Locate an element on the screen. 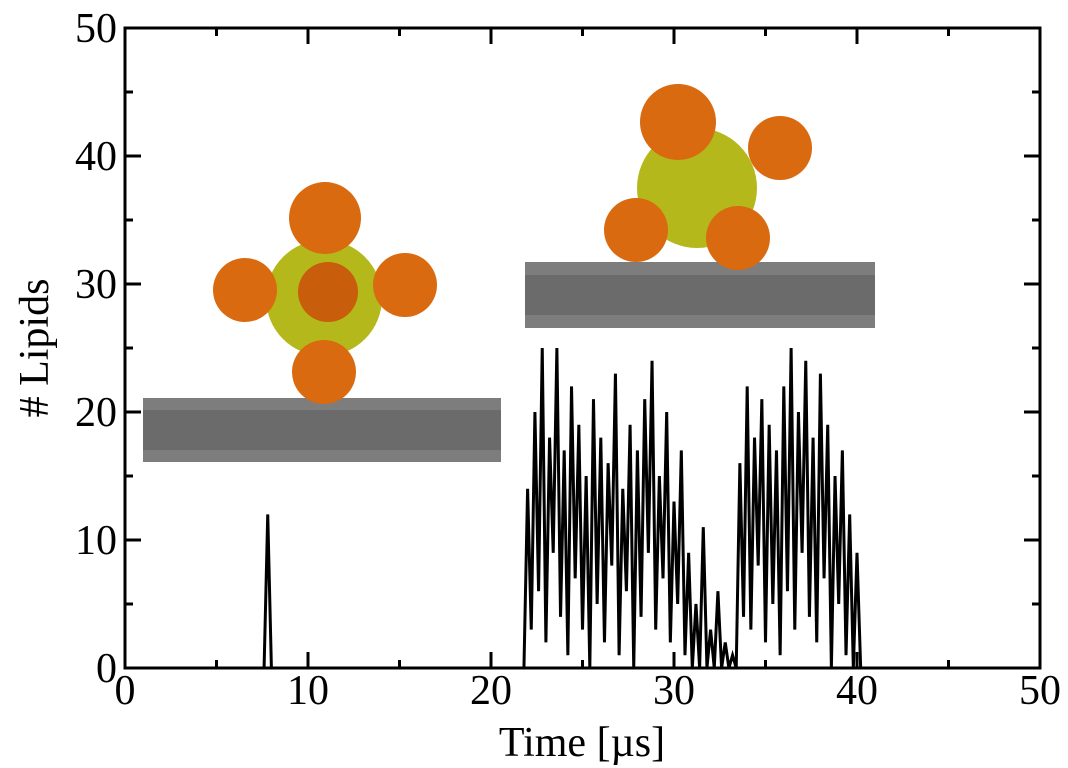 The image size is (1068, 768). y-tick-label: 0 is located at coordinates (106, 669).